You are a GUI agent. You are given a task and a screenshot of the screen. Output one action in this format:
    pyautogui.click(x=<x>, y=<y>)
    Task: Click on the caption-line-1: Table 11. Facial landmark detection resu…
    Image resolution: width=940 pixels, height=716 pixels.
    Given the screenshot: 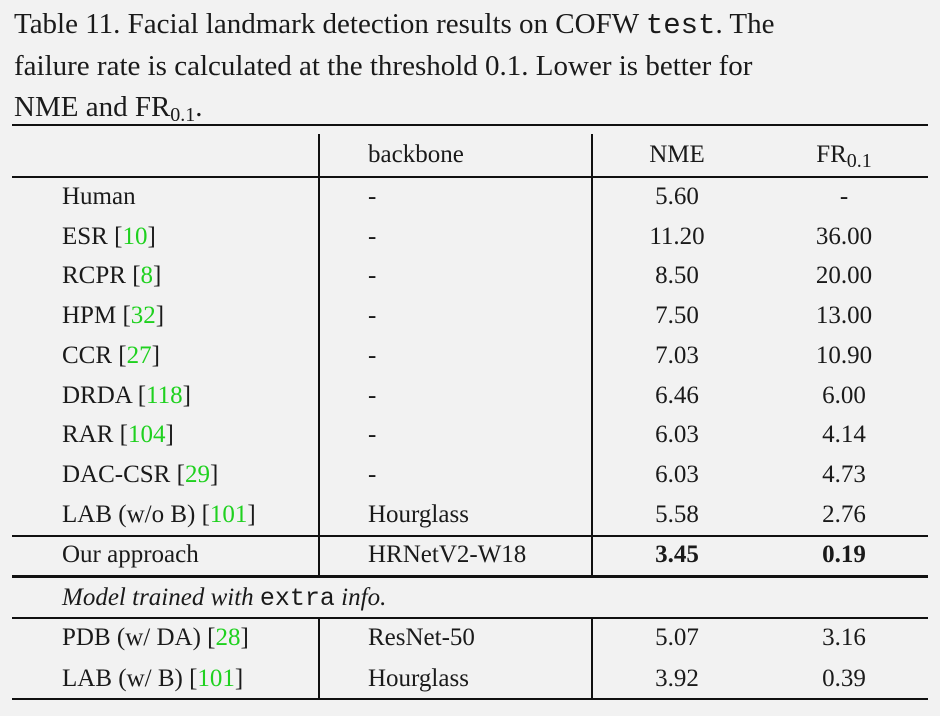 What is the action you would take?
    pyautogui.click(x=394, y=25)
    